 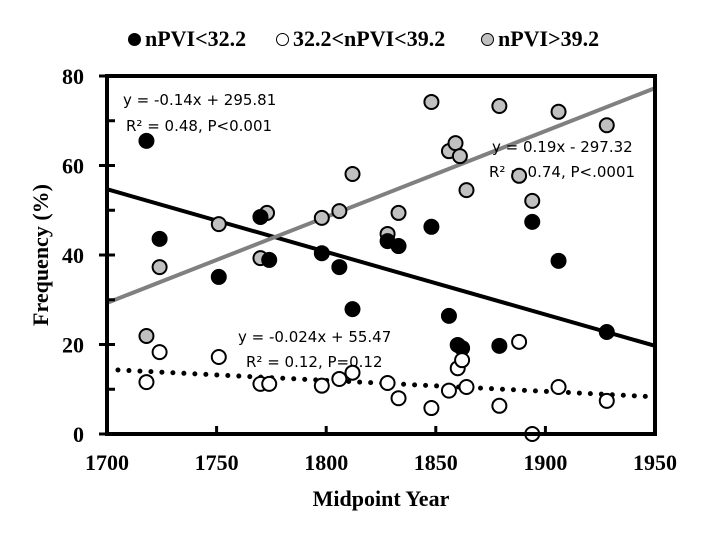 I want to click on annotation-low-stats: R² = 0.48, P<0.001, so click(x=199, y=126).